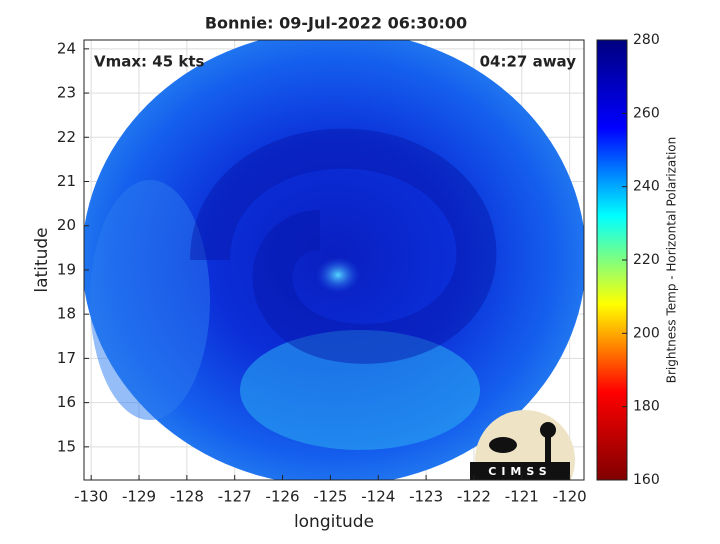 The width and height of the screenshot is (720, 544). What do you see at coordinates (139, 497) in the screenshot?
I see `x-tick-label: -129` at bounding box center [139, 497].